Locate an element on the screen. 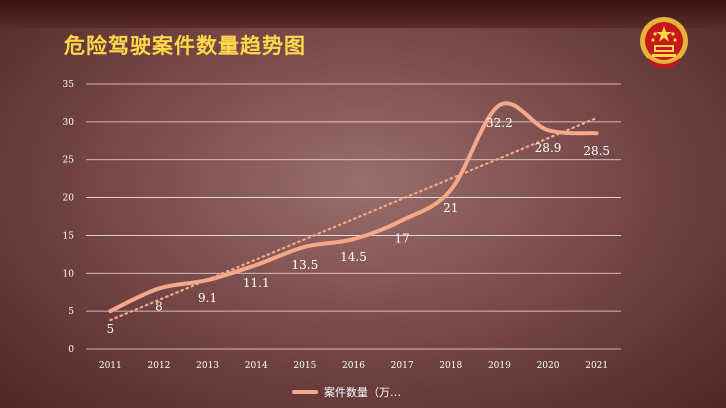  y-tick-label: 25 is located at coordinates (69, 161).